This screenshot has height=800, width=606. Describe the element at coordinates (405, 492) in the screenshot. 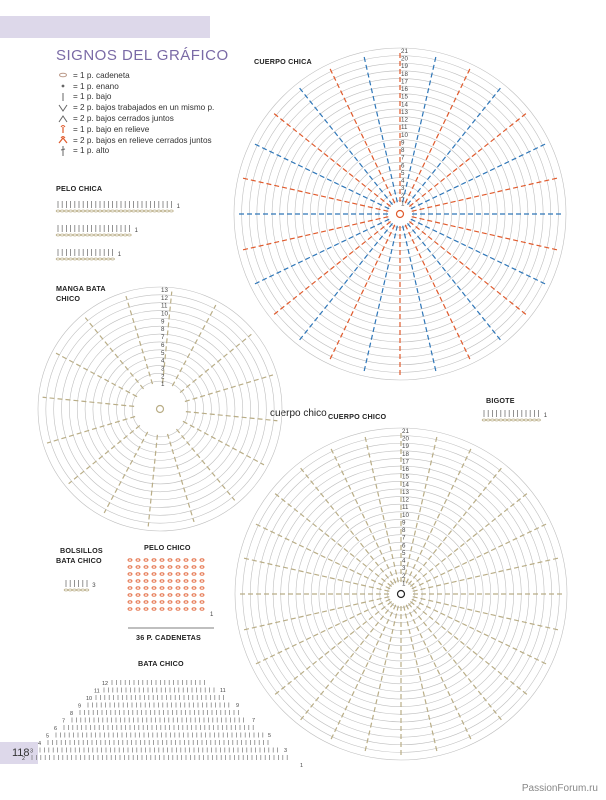

I see `row-number: 13` at that location.